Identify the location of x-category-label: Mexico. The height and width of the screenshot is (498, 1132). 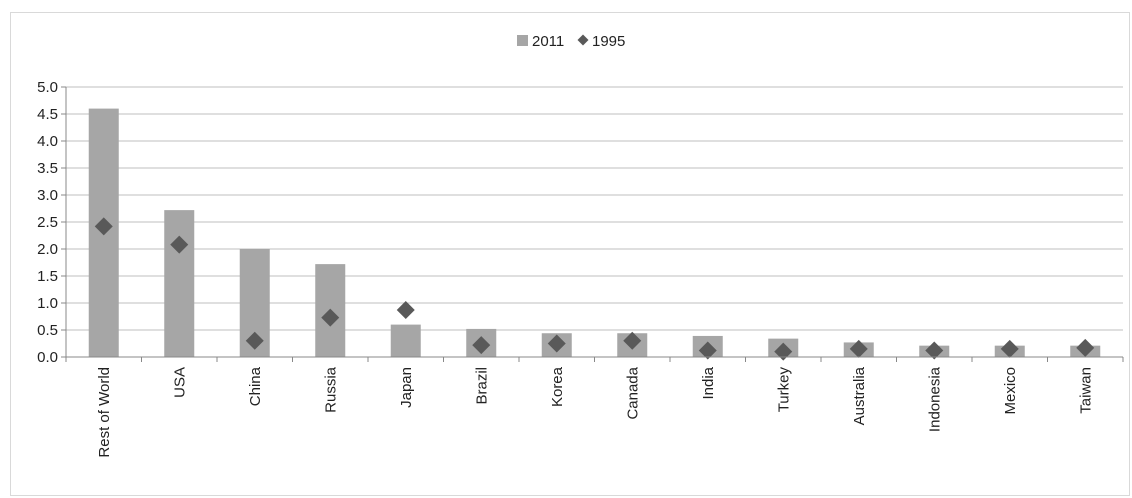
(1010, 391).